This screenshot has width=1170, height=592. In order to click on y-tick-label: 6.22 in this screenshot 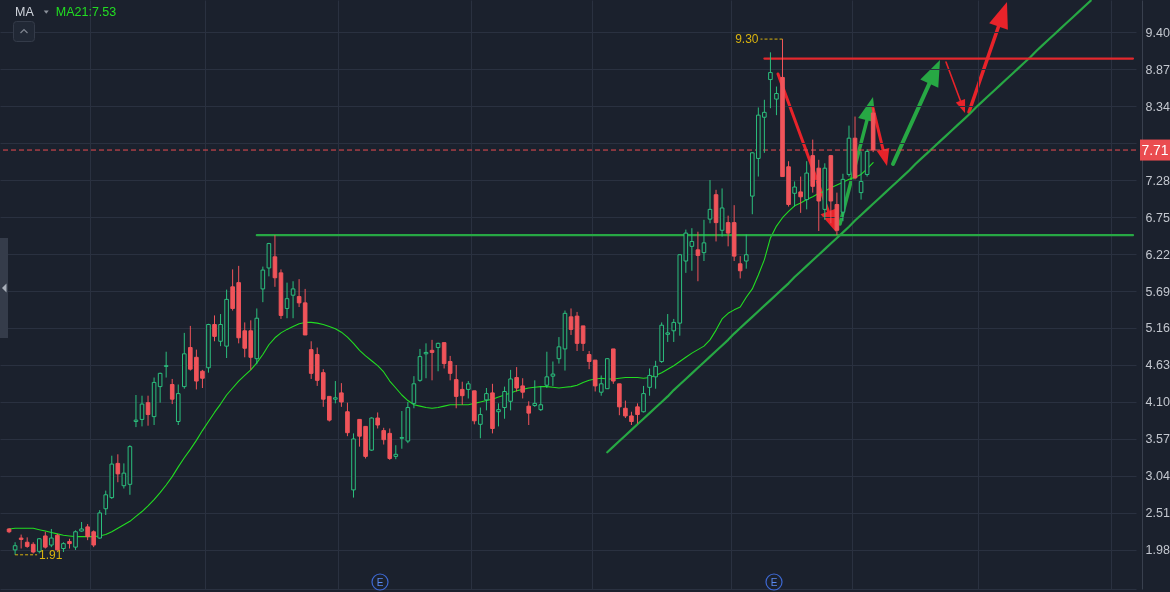, I will do `click(1157, 254)`.